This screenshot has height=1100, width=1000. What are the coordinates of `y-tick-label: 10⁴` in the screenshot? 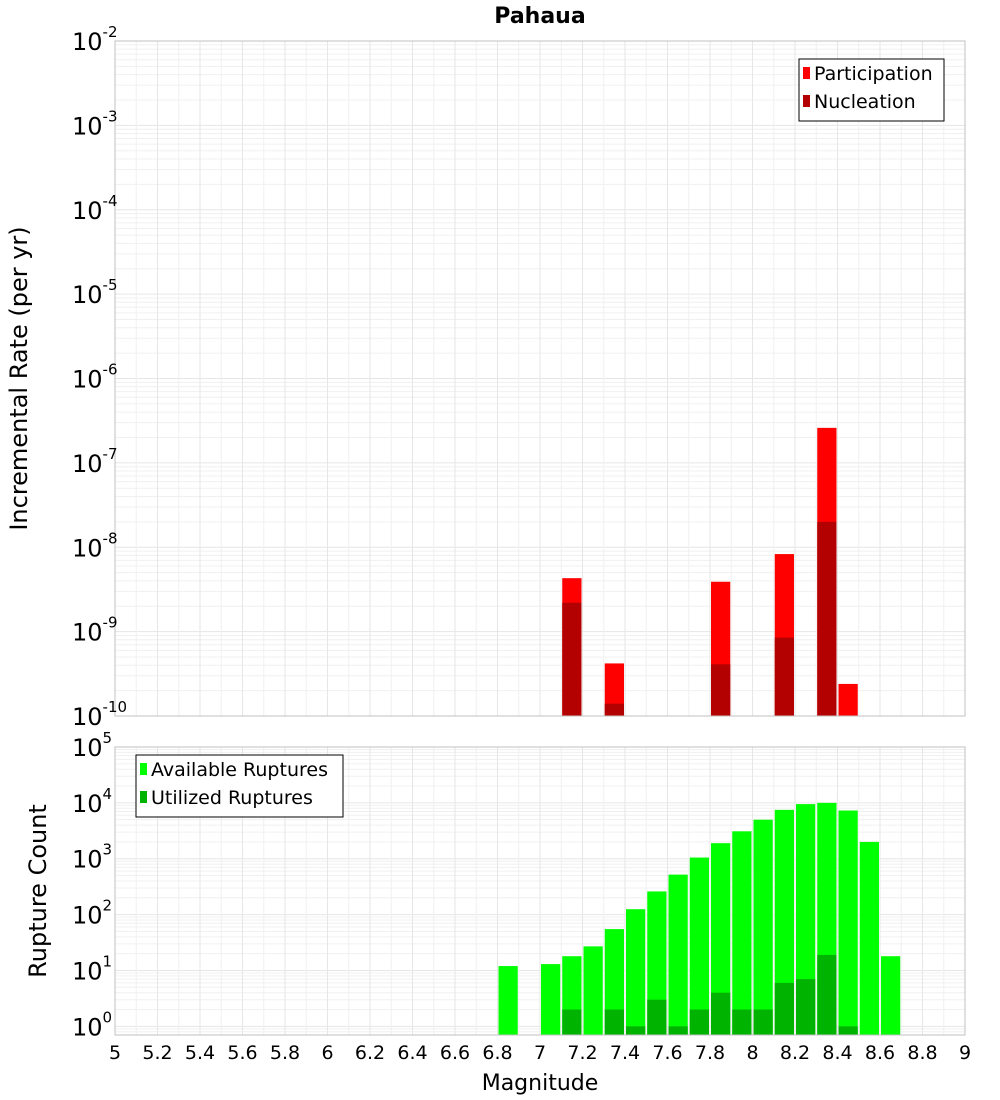 It's located at (92, 801).